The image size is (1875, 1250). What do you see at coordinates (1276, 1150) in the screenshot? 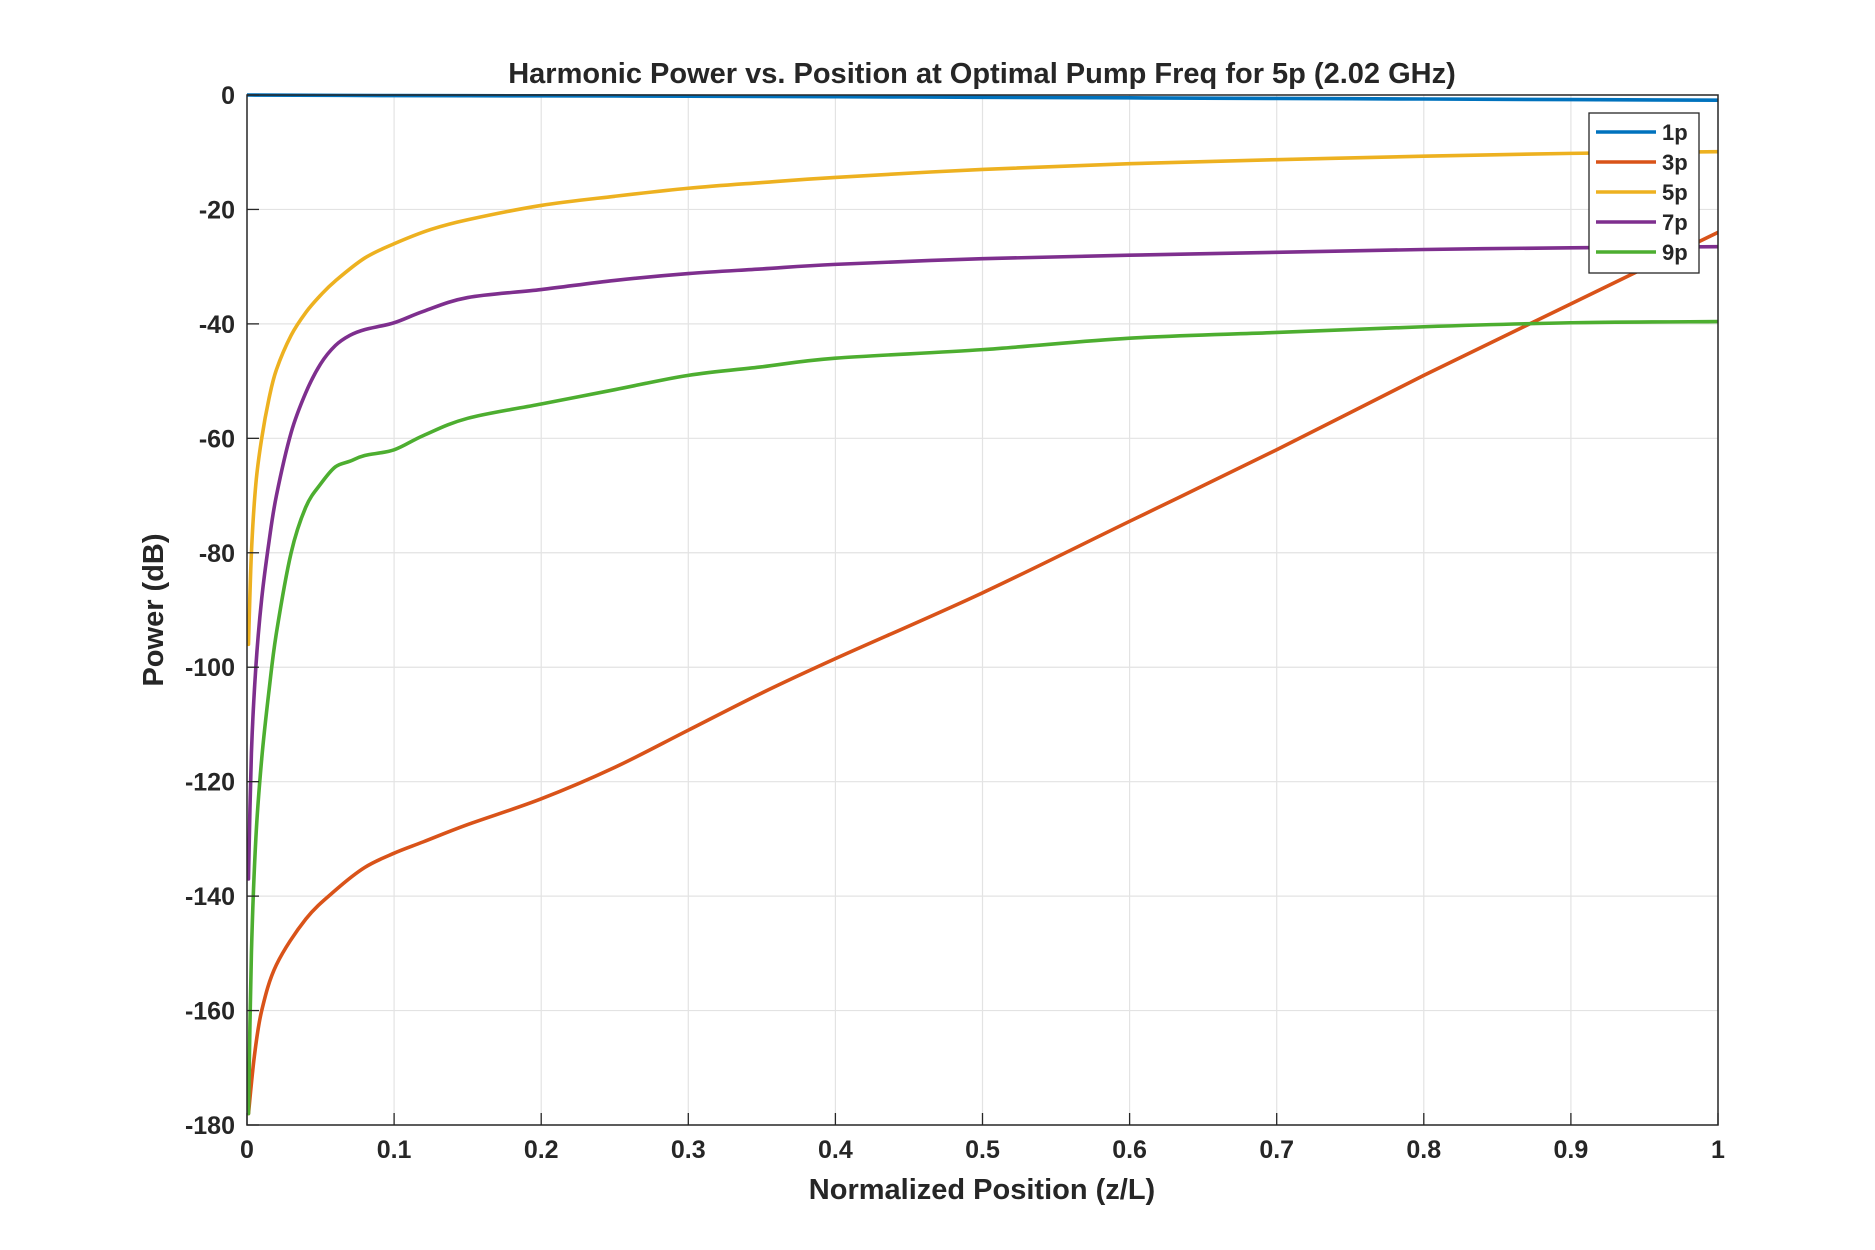
I see `x-tick-label: 0.7` at bounding box center [1276, 1150].